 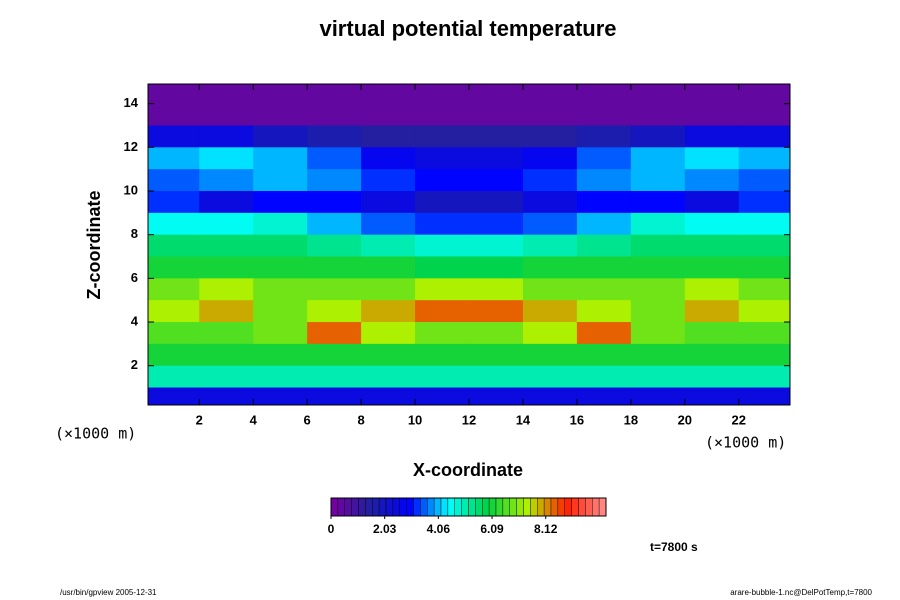 I want to click on x-tick-label: 12, so click(x=469, y=419).